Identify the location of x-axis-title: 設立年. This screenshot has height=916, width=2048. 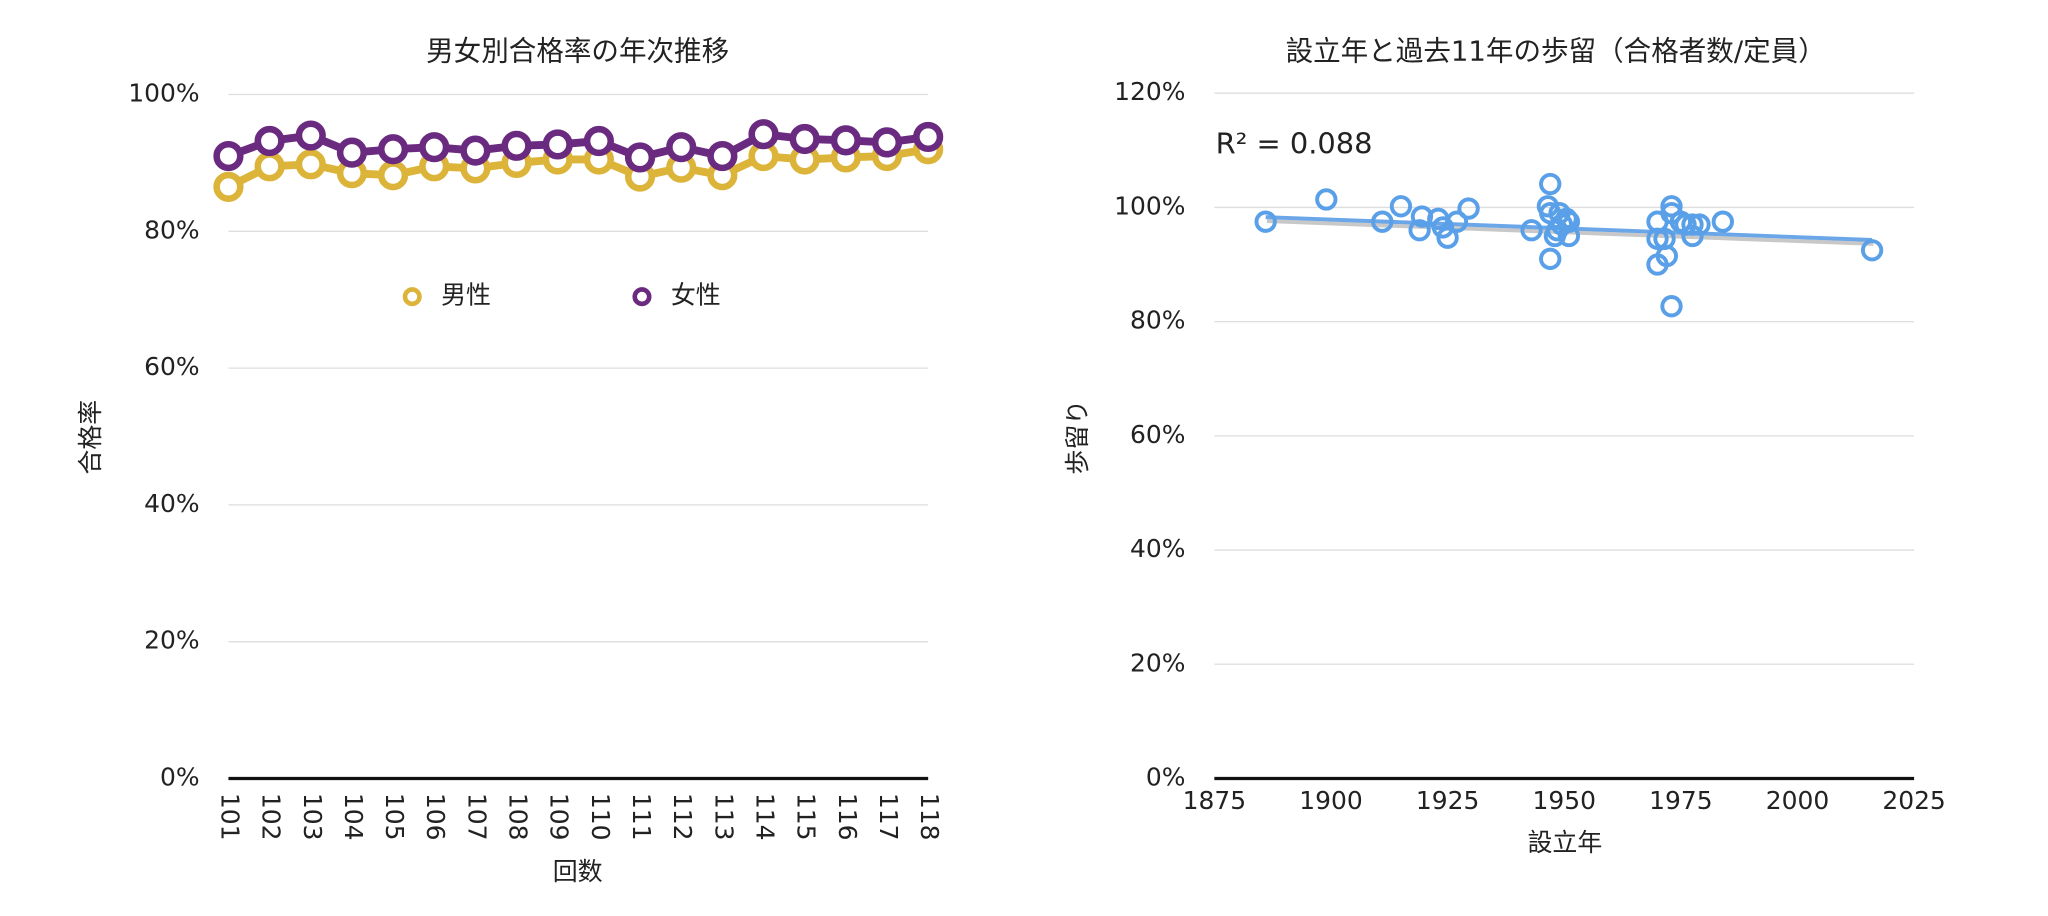
(1564, 842).